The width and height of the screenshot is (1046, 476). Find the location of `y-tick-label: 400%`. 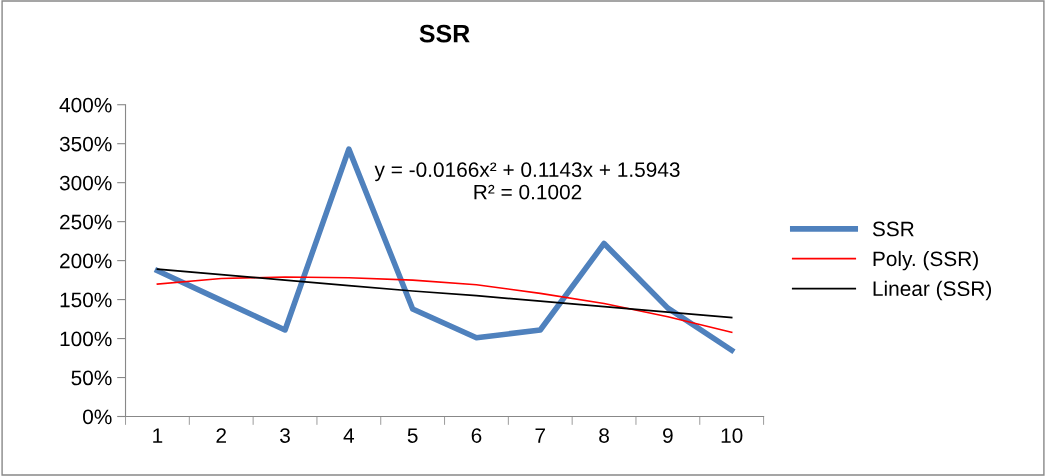

y-tick-label: 400% is located at coordinates (85, 105).